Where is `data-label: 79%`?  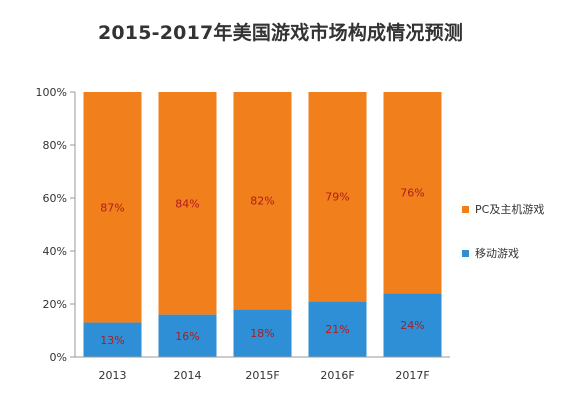 data-label: 79% is located at coordinates (337, 197).